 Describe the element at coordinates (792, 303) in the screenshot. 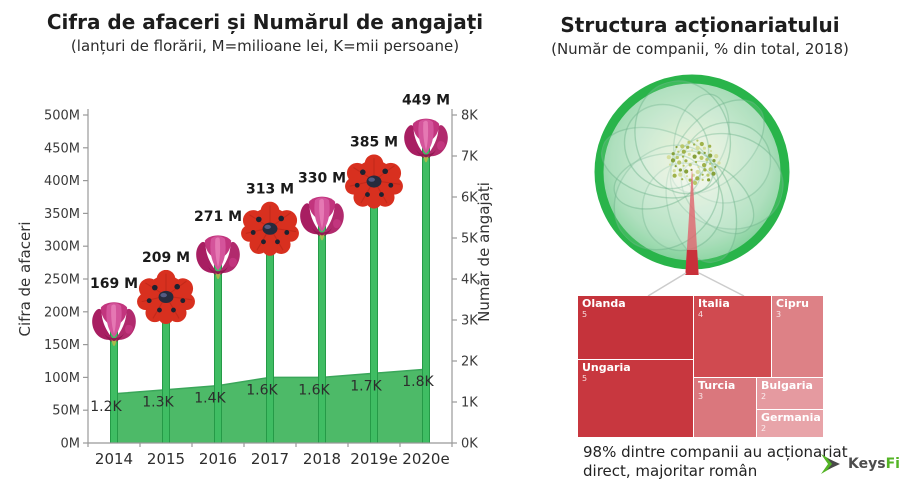

I see `treemap-cell-label: Cipru` at that location.